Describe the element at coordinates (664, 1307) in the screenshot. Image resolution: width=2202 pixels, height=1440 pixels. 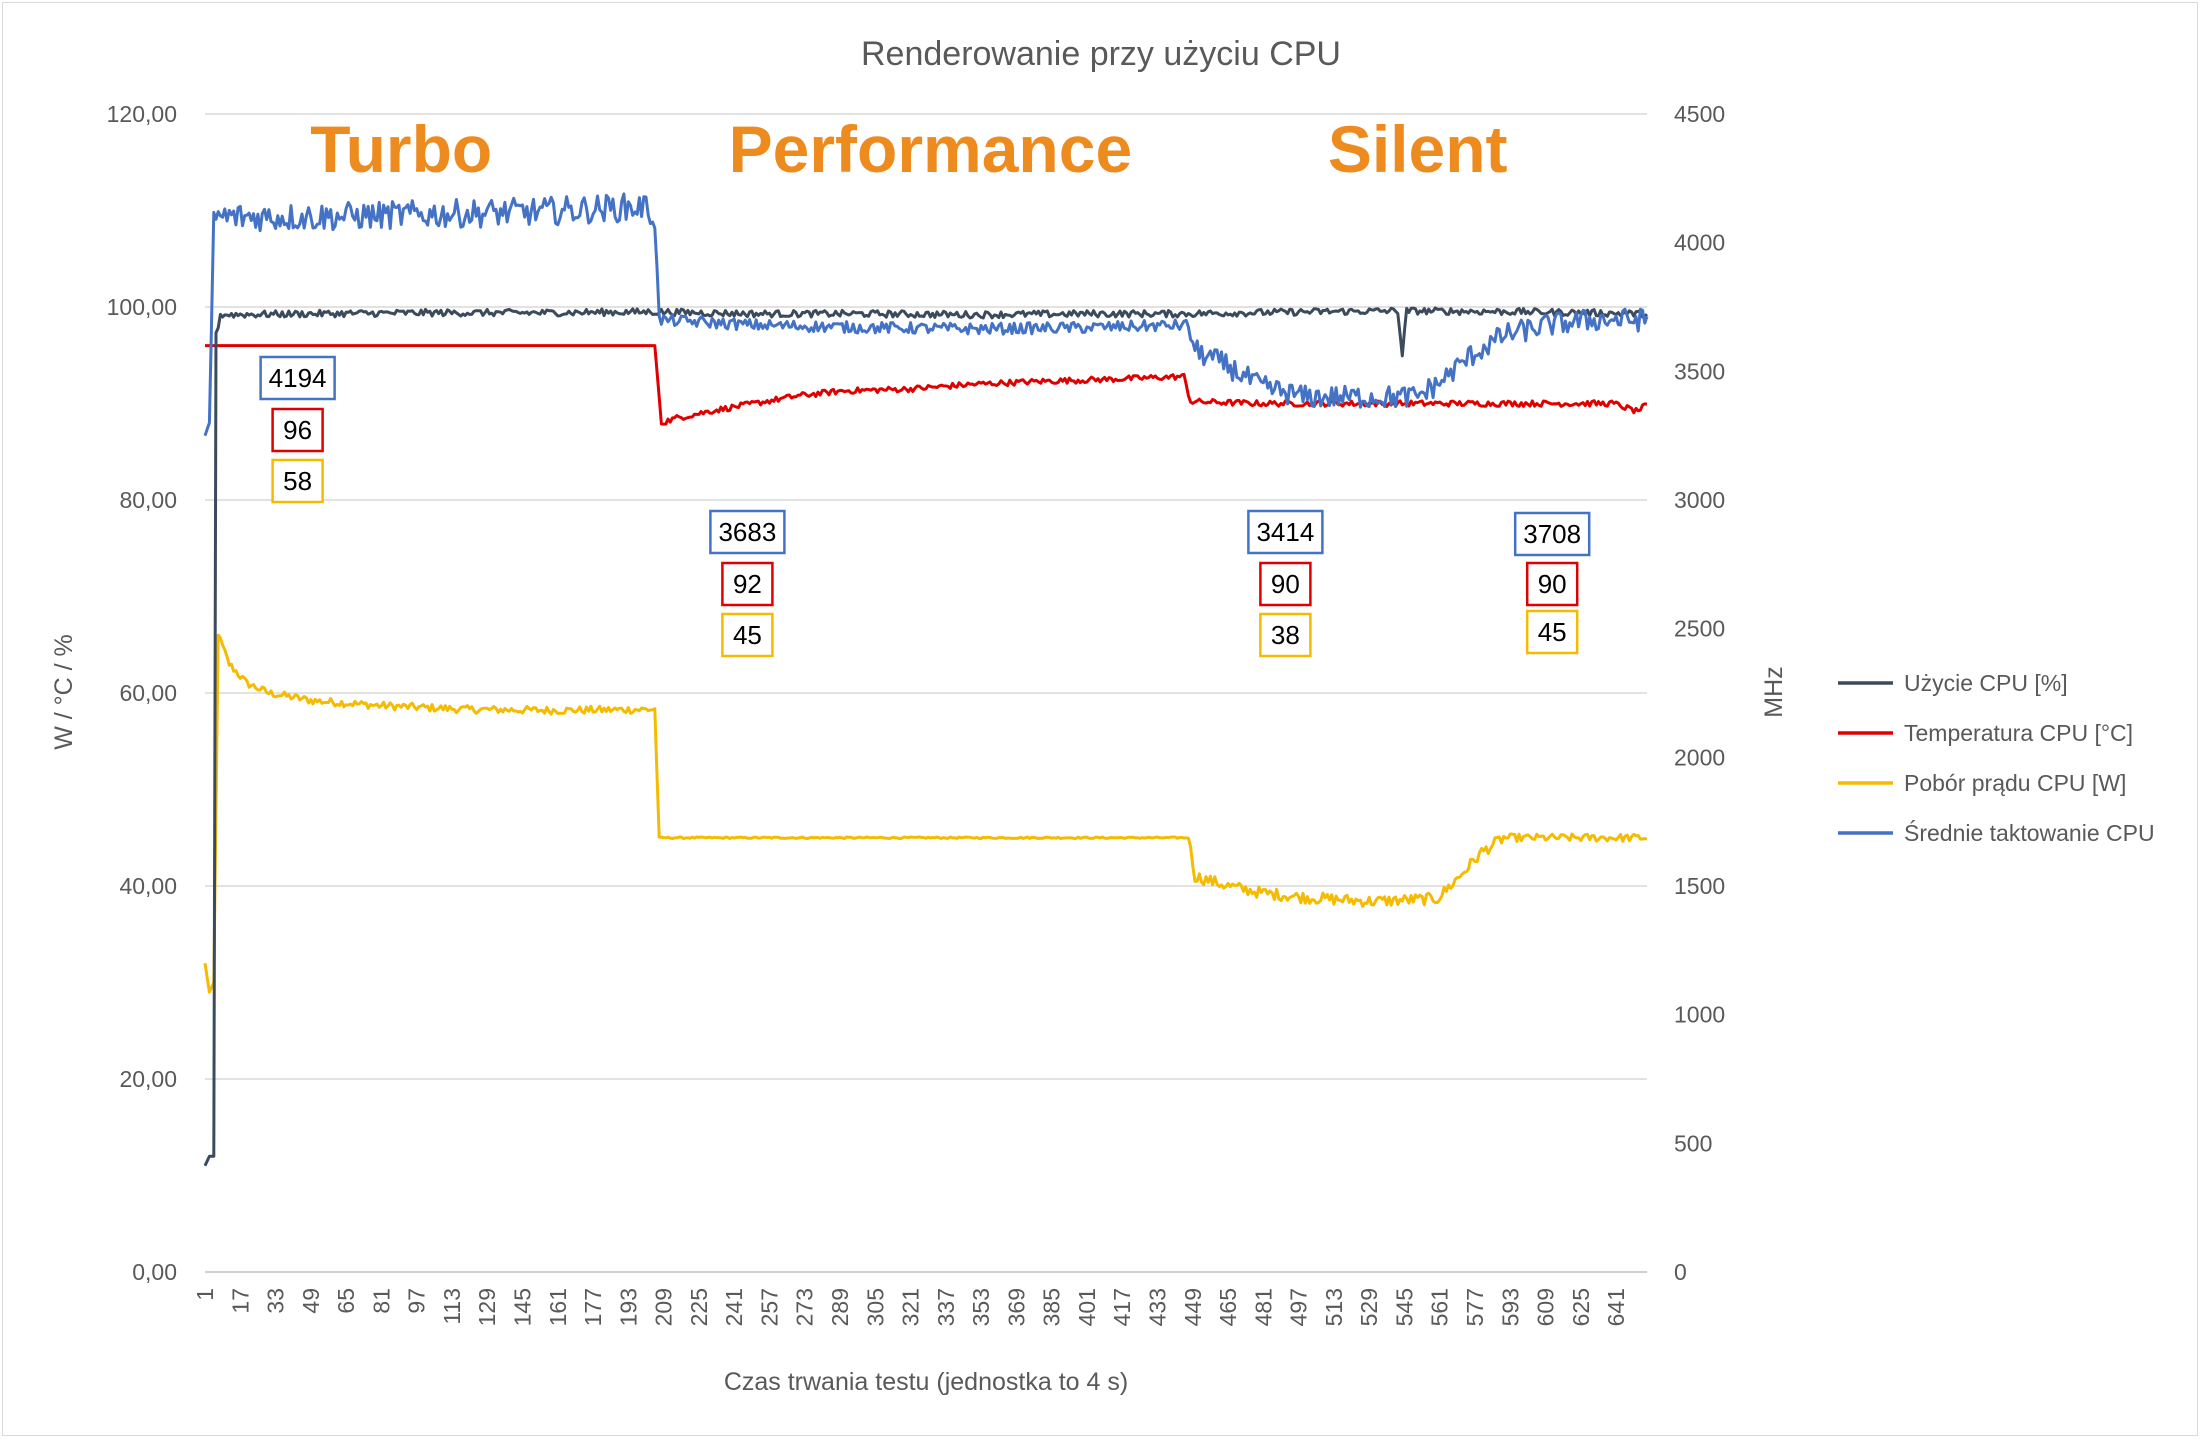
I see `x-tick-label: 209` at that location.